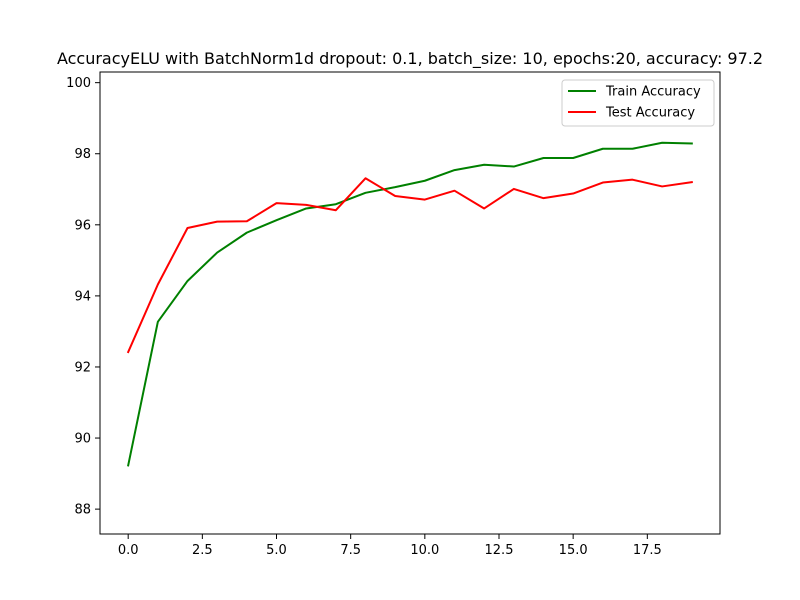 The height and width of the screenshot is (600, 800). I want to click on y-tick-label: 92, so click(82, 367).